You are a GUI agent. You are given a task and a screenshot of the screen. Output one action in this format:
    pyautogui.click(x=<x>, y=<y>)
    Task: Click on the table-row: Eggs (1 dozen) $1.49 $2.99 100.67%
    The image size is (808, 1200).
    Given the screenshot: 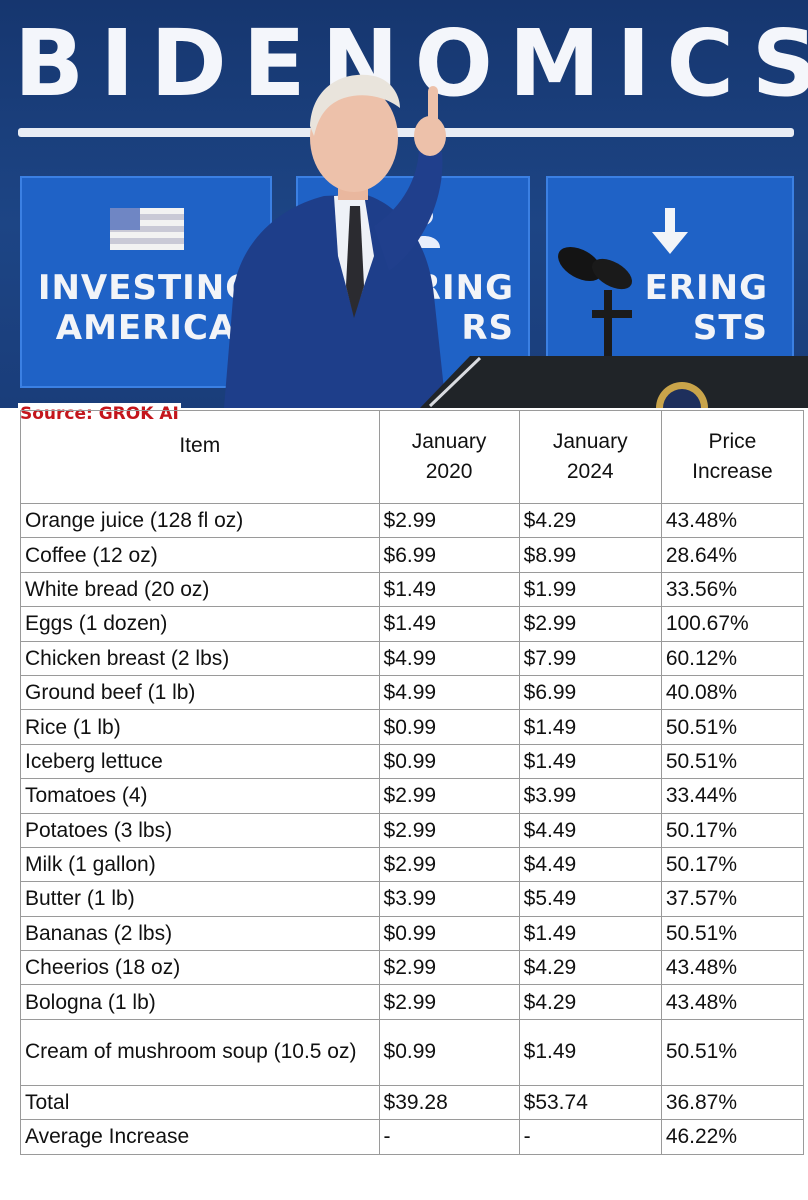 What is the action you would take?
    pyautogui.click(x=412, y=624)
    